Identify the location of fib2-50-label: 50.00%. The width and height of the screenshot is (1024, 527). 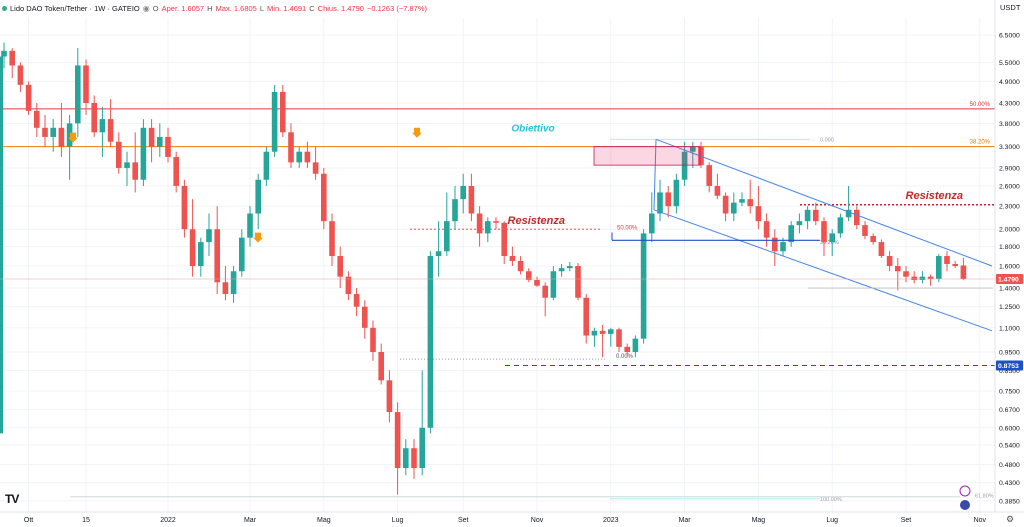
(627, 229).